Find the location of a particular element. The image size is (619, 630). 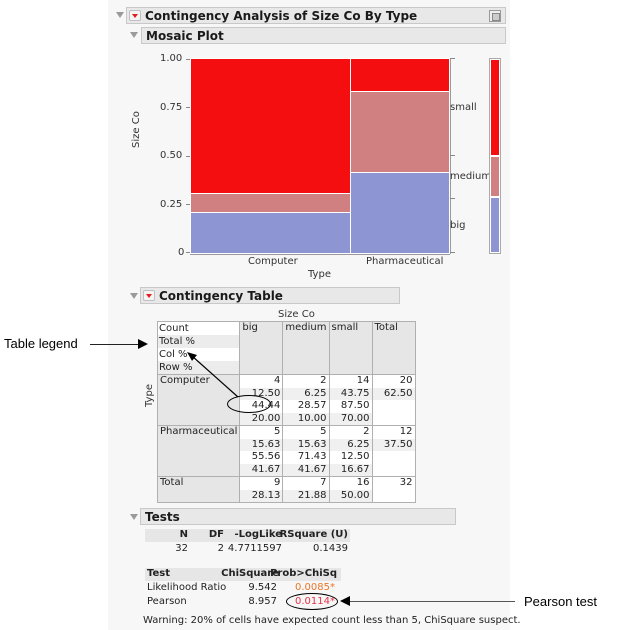

y-tick-label: 0.50 is located at coordinates (171, 155).